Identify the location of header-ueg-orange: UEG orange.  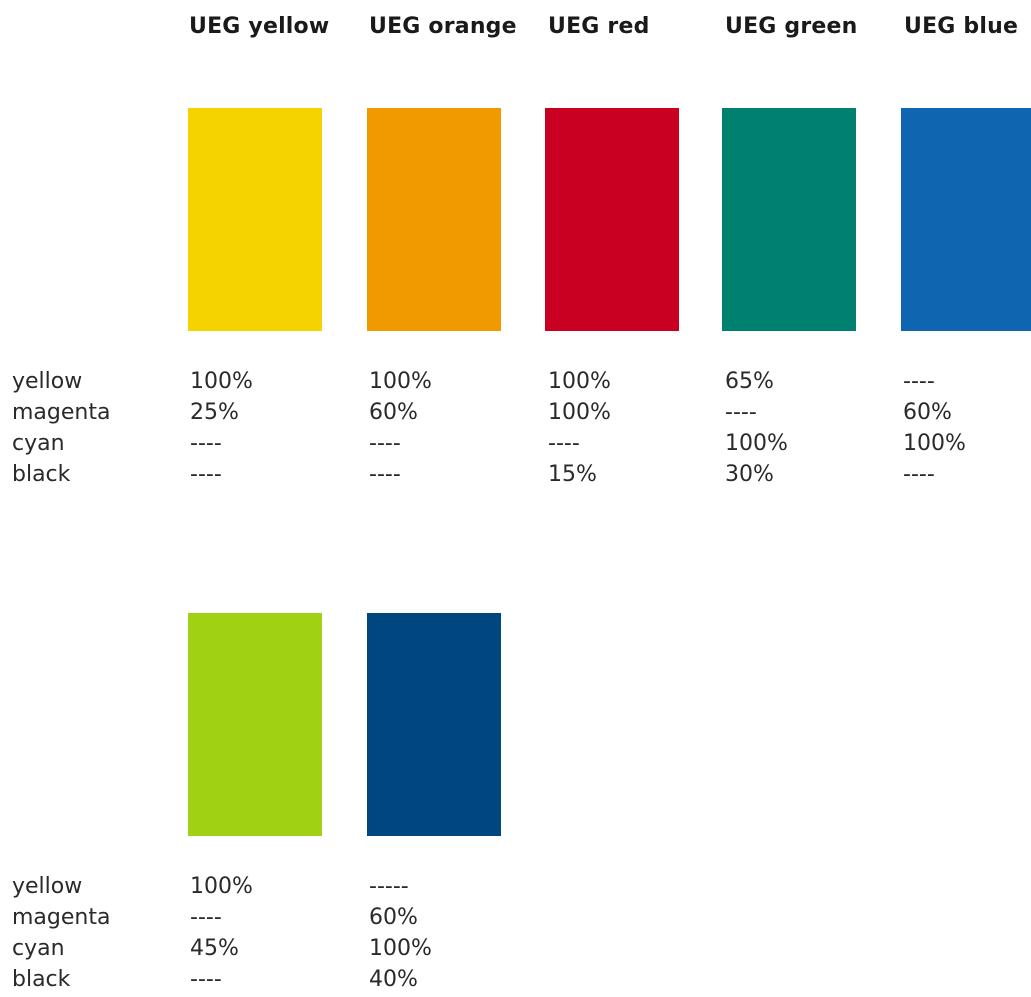
(443, 26).